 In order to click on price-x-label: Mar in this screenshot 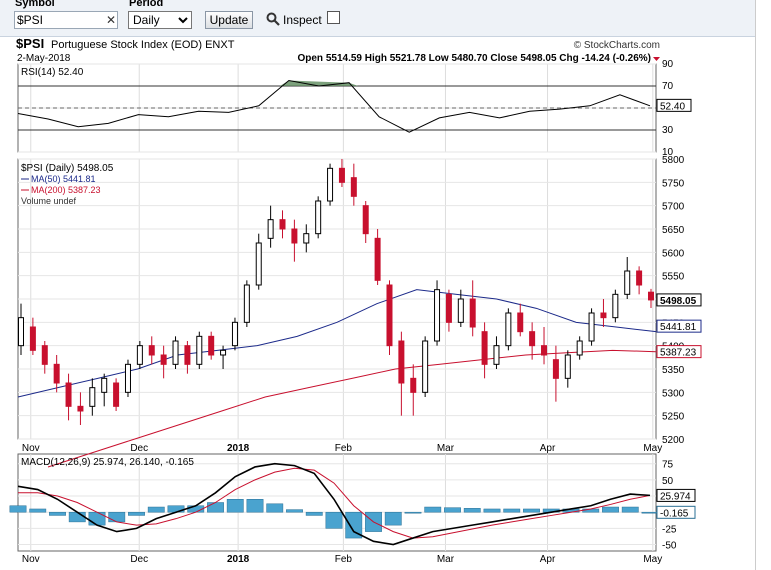, I will do `click(446, 448)`.